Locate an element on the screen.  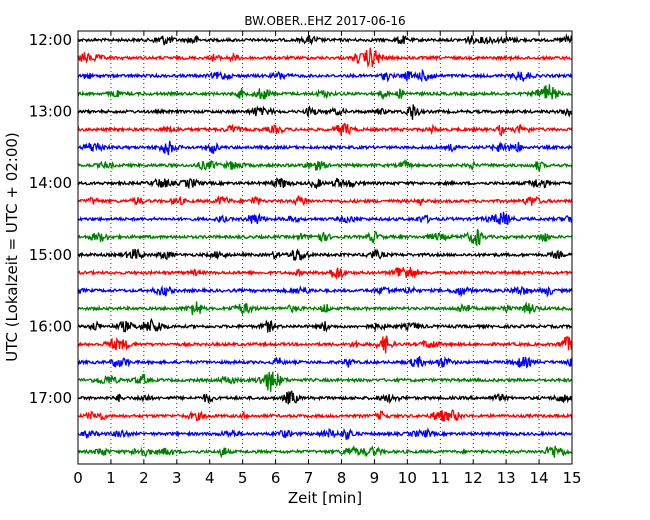
y-tick-label: 12:00 is located at coordinates (50, 40).